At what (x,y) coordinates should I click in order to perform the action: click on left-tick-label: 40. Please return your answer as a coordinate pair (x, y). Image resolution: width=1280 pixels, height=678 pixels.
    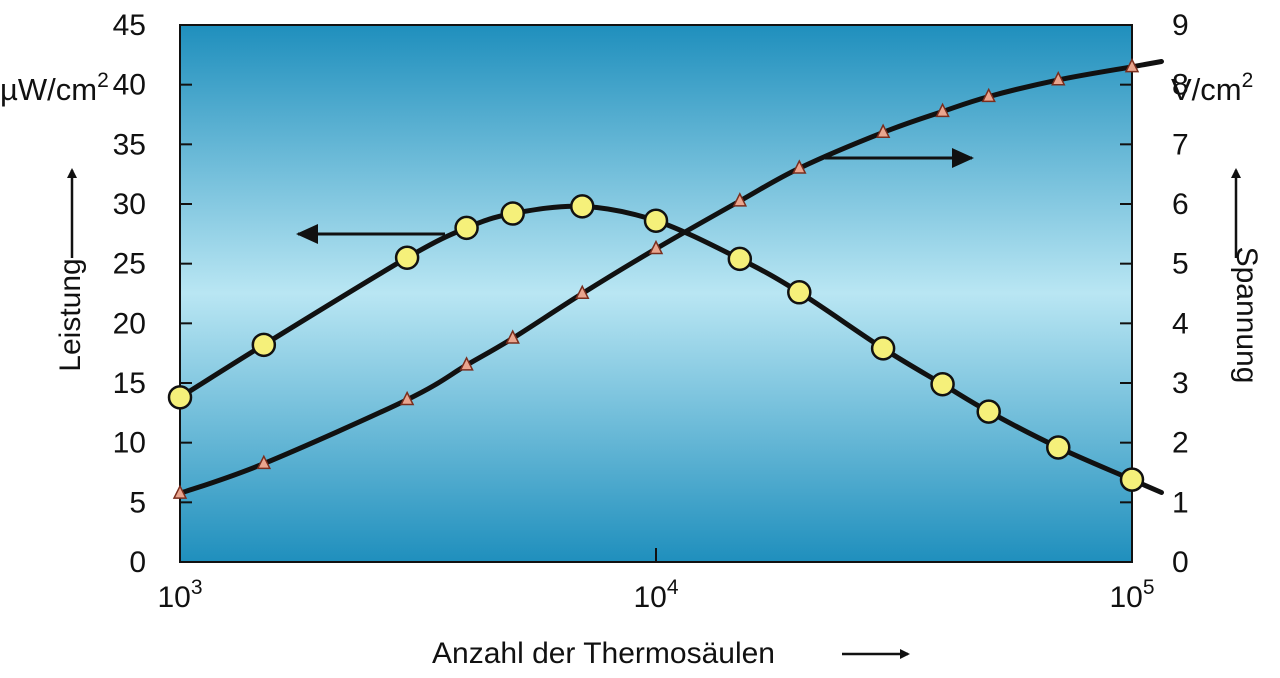
    Looking at the image, I should click on (129, 85).